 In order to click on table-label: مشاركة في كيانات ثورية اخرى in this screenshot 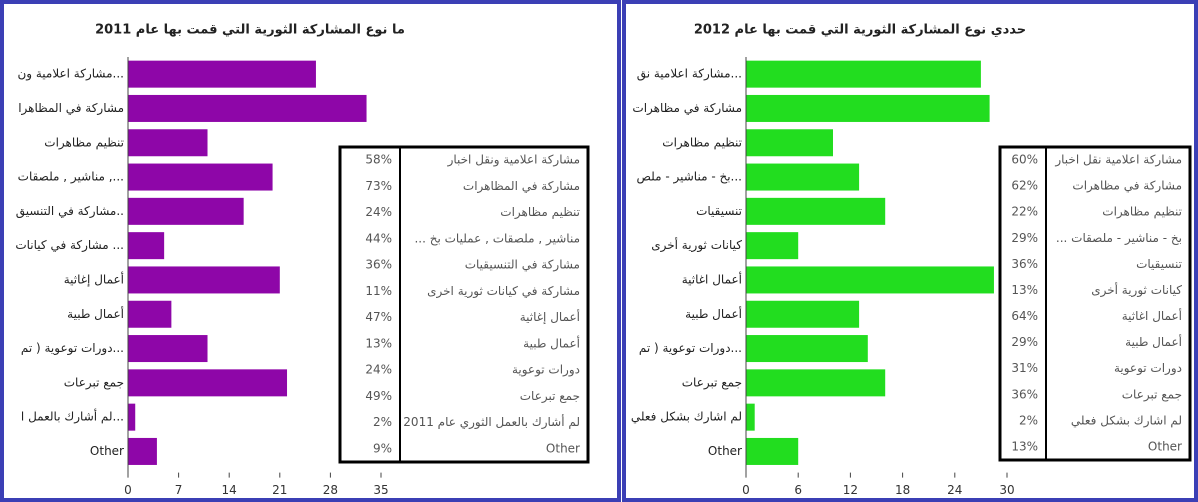, I will do `click(503, 291)`.